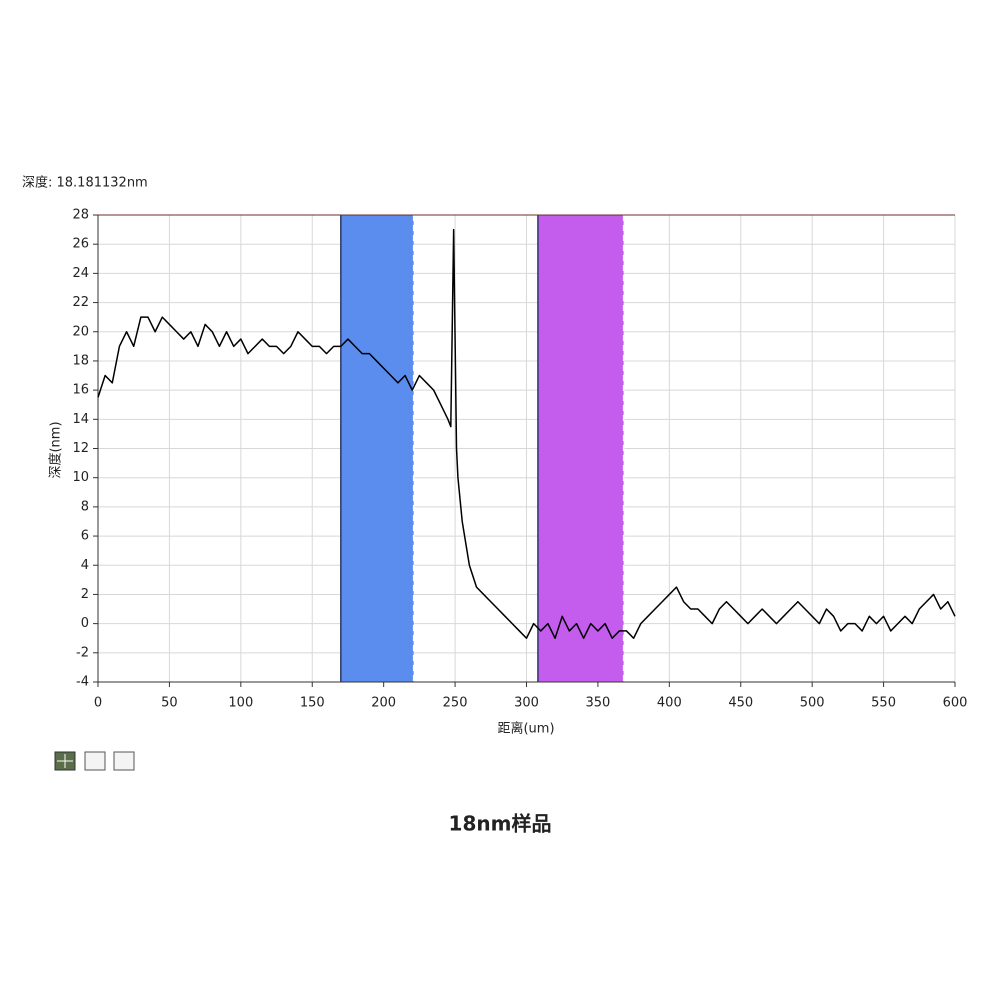 This screenshot has height=1000, width=1000. I want to click on x-axis-label: 距离(um), so click(525, 729).